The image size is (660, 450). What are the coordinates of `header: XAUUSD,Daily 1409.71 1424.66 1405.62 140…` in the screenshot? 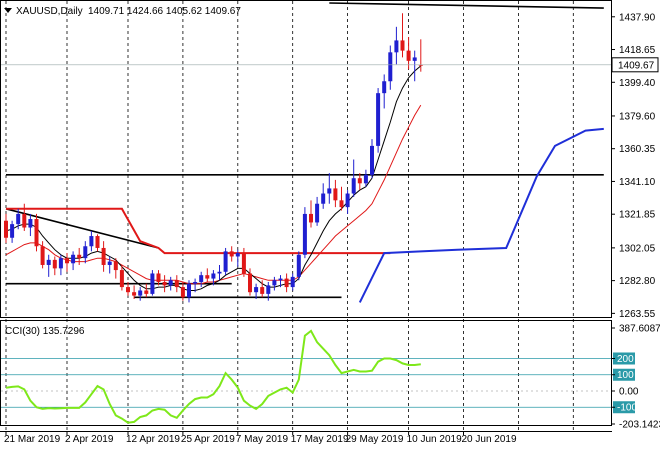 It's located at (122, 11).